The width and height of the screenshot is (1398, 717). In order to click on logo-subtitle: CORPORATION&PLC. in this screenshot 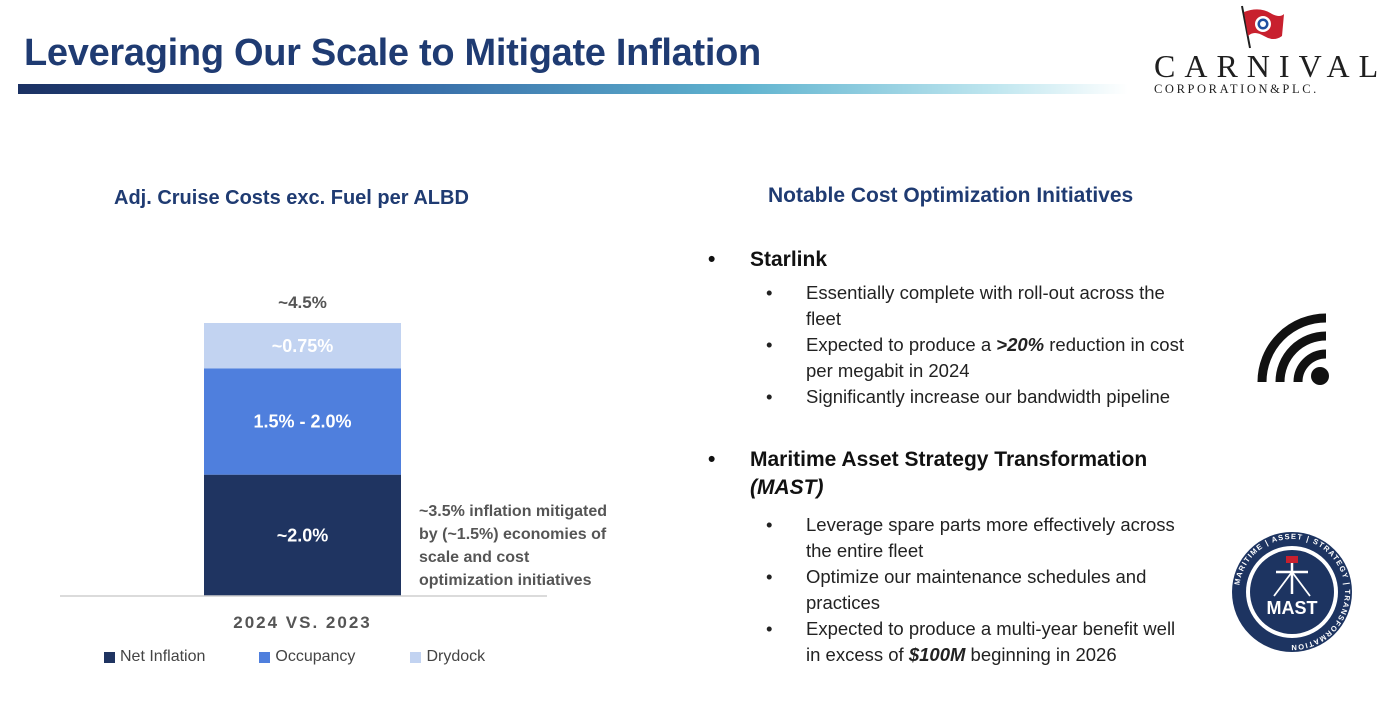, I will do `click(1236, 89)`.